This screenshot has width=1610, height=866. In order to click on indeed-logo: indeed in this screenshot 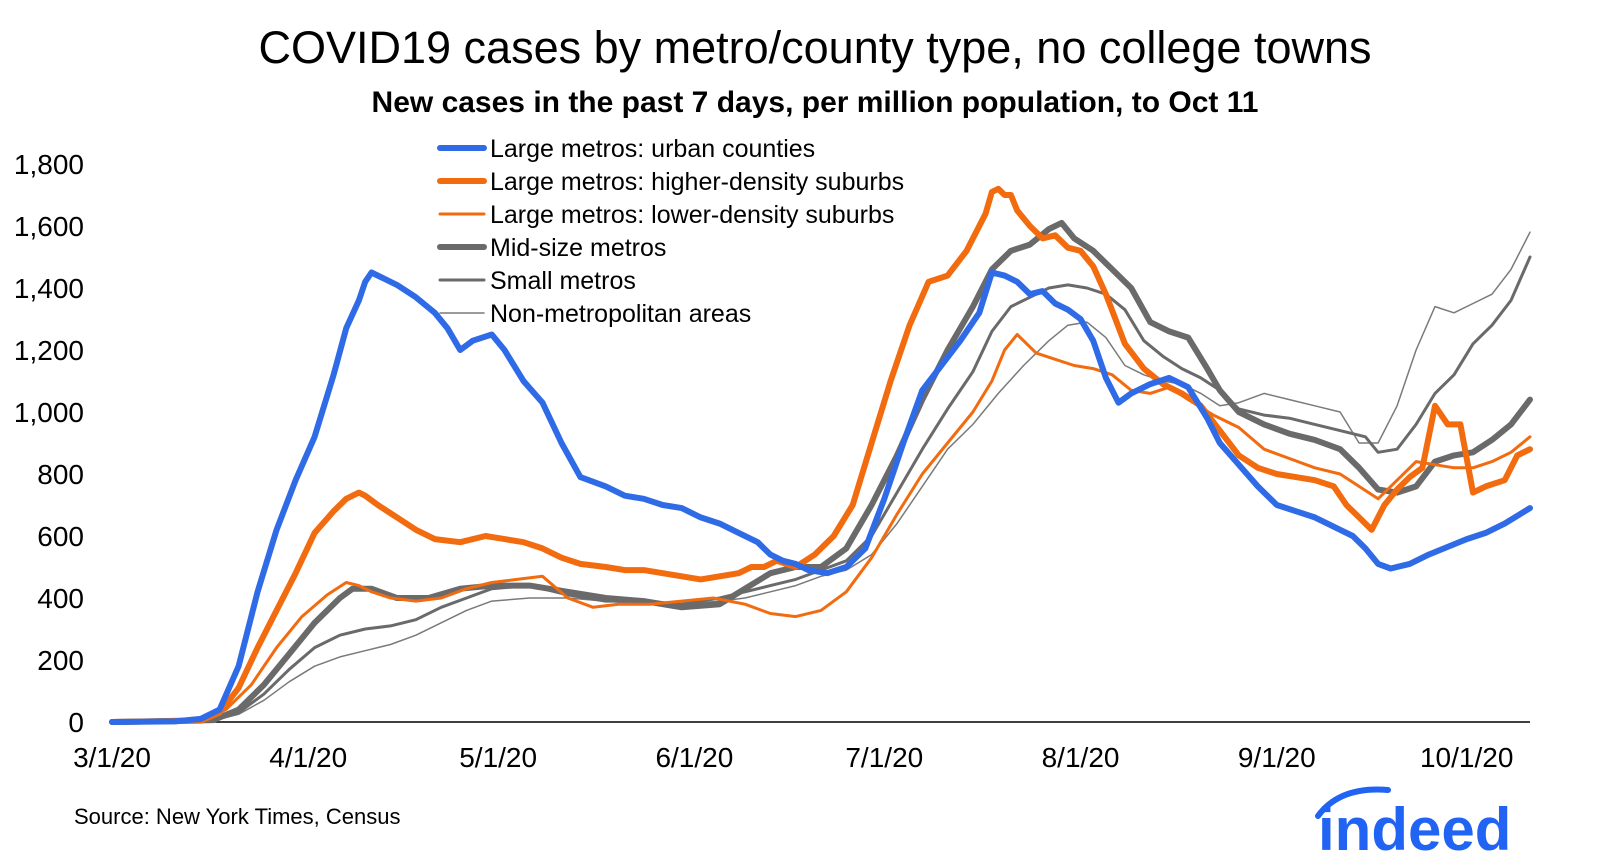, I will do `click(1413, 823)`.